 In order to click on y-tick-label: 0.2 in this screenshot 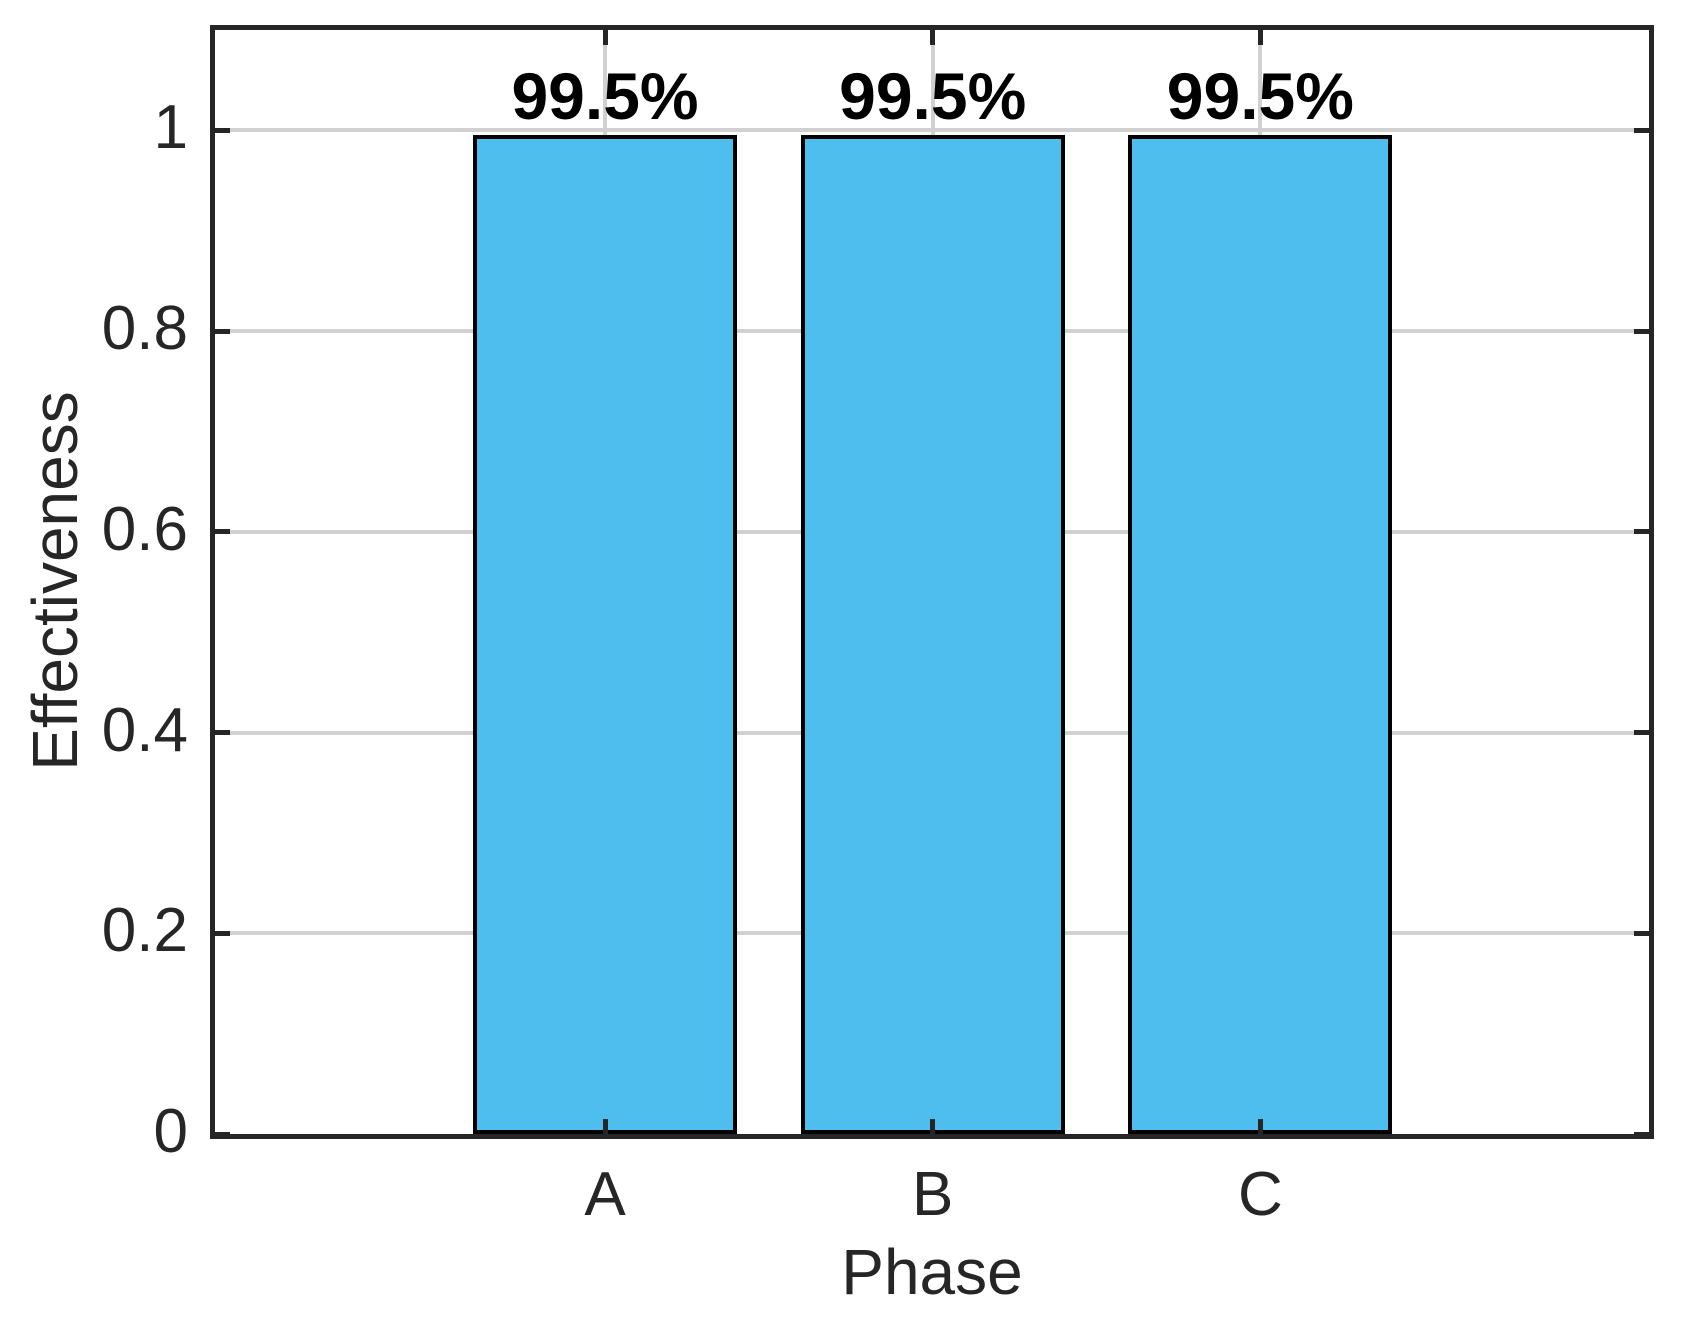, I will do `click(144, 931)`.